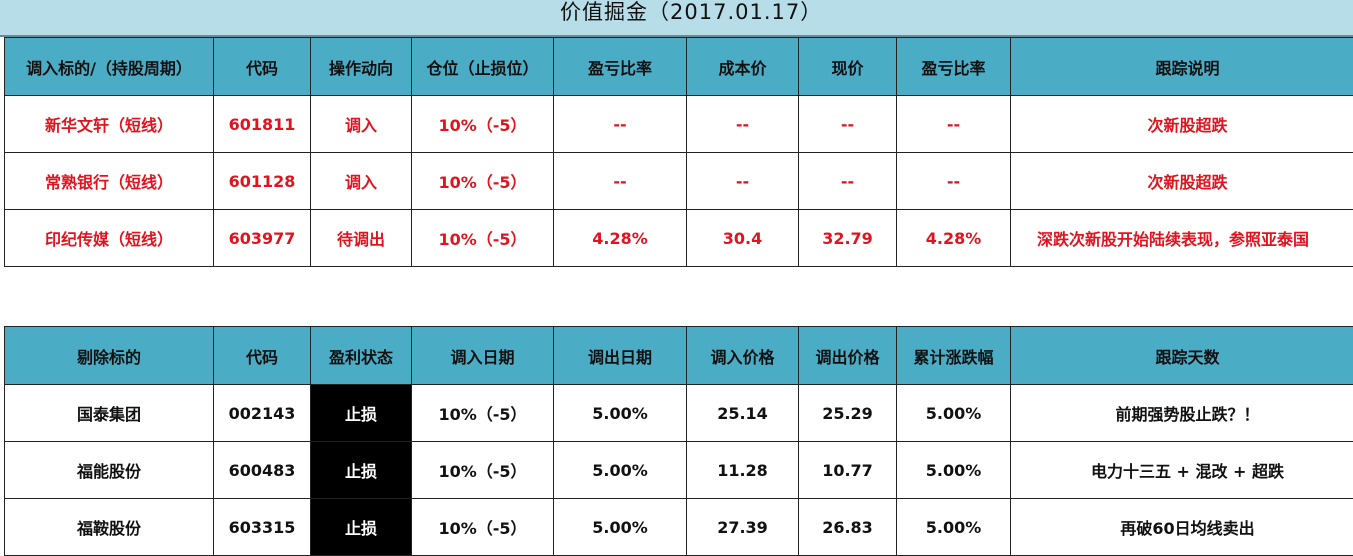 This screenshot has width=1353, height=556. Describe the element at coordinates (361, 238) in the screenshot. I see `table-cell: 待调出` at that location.